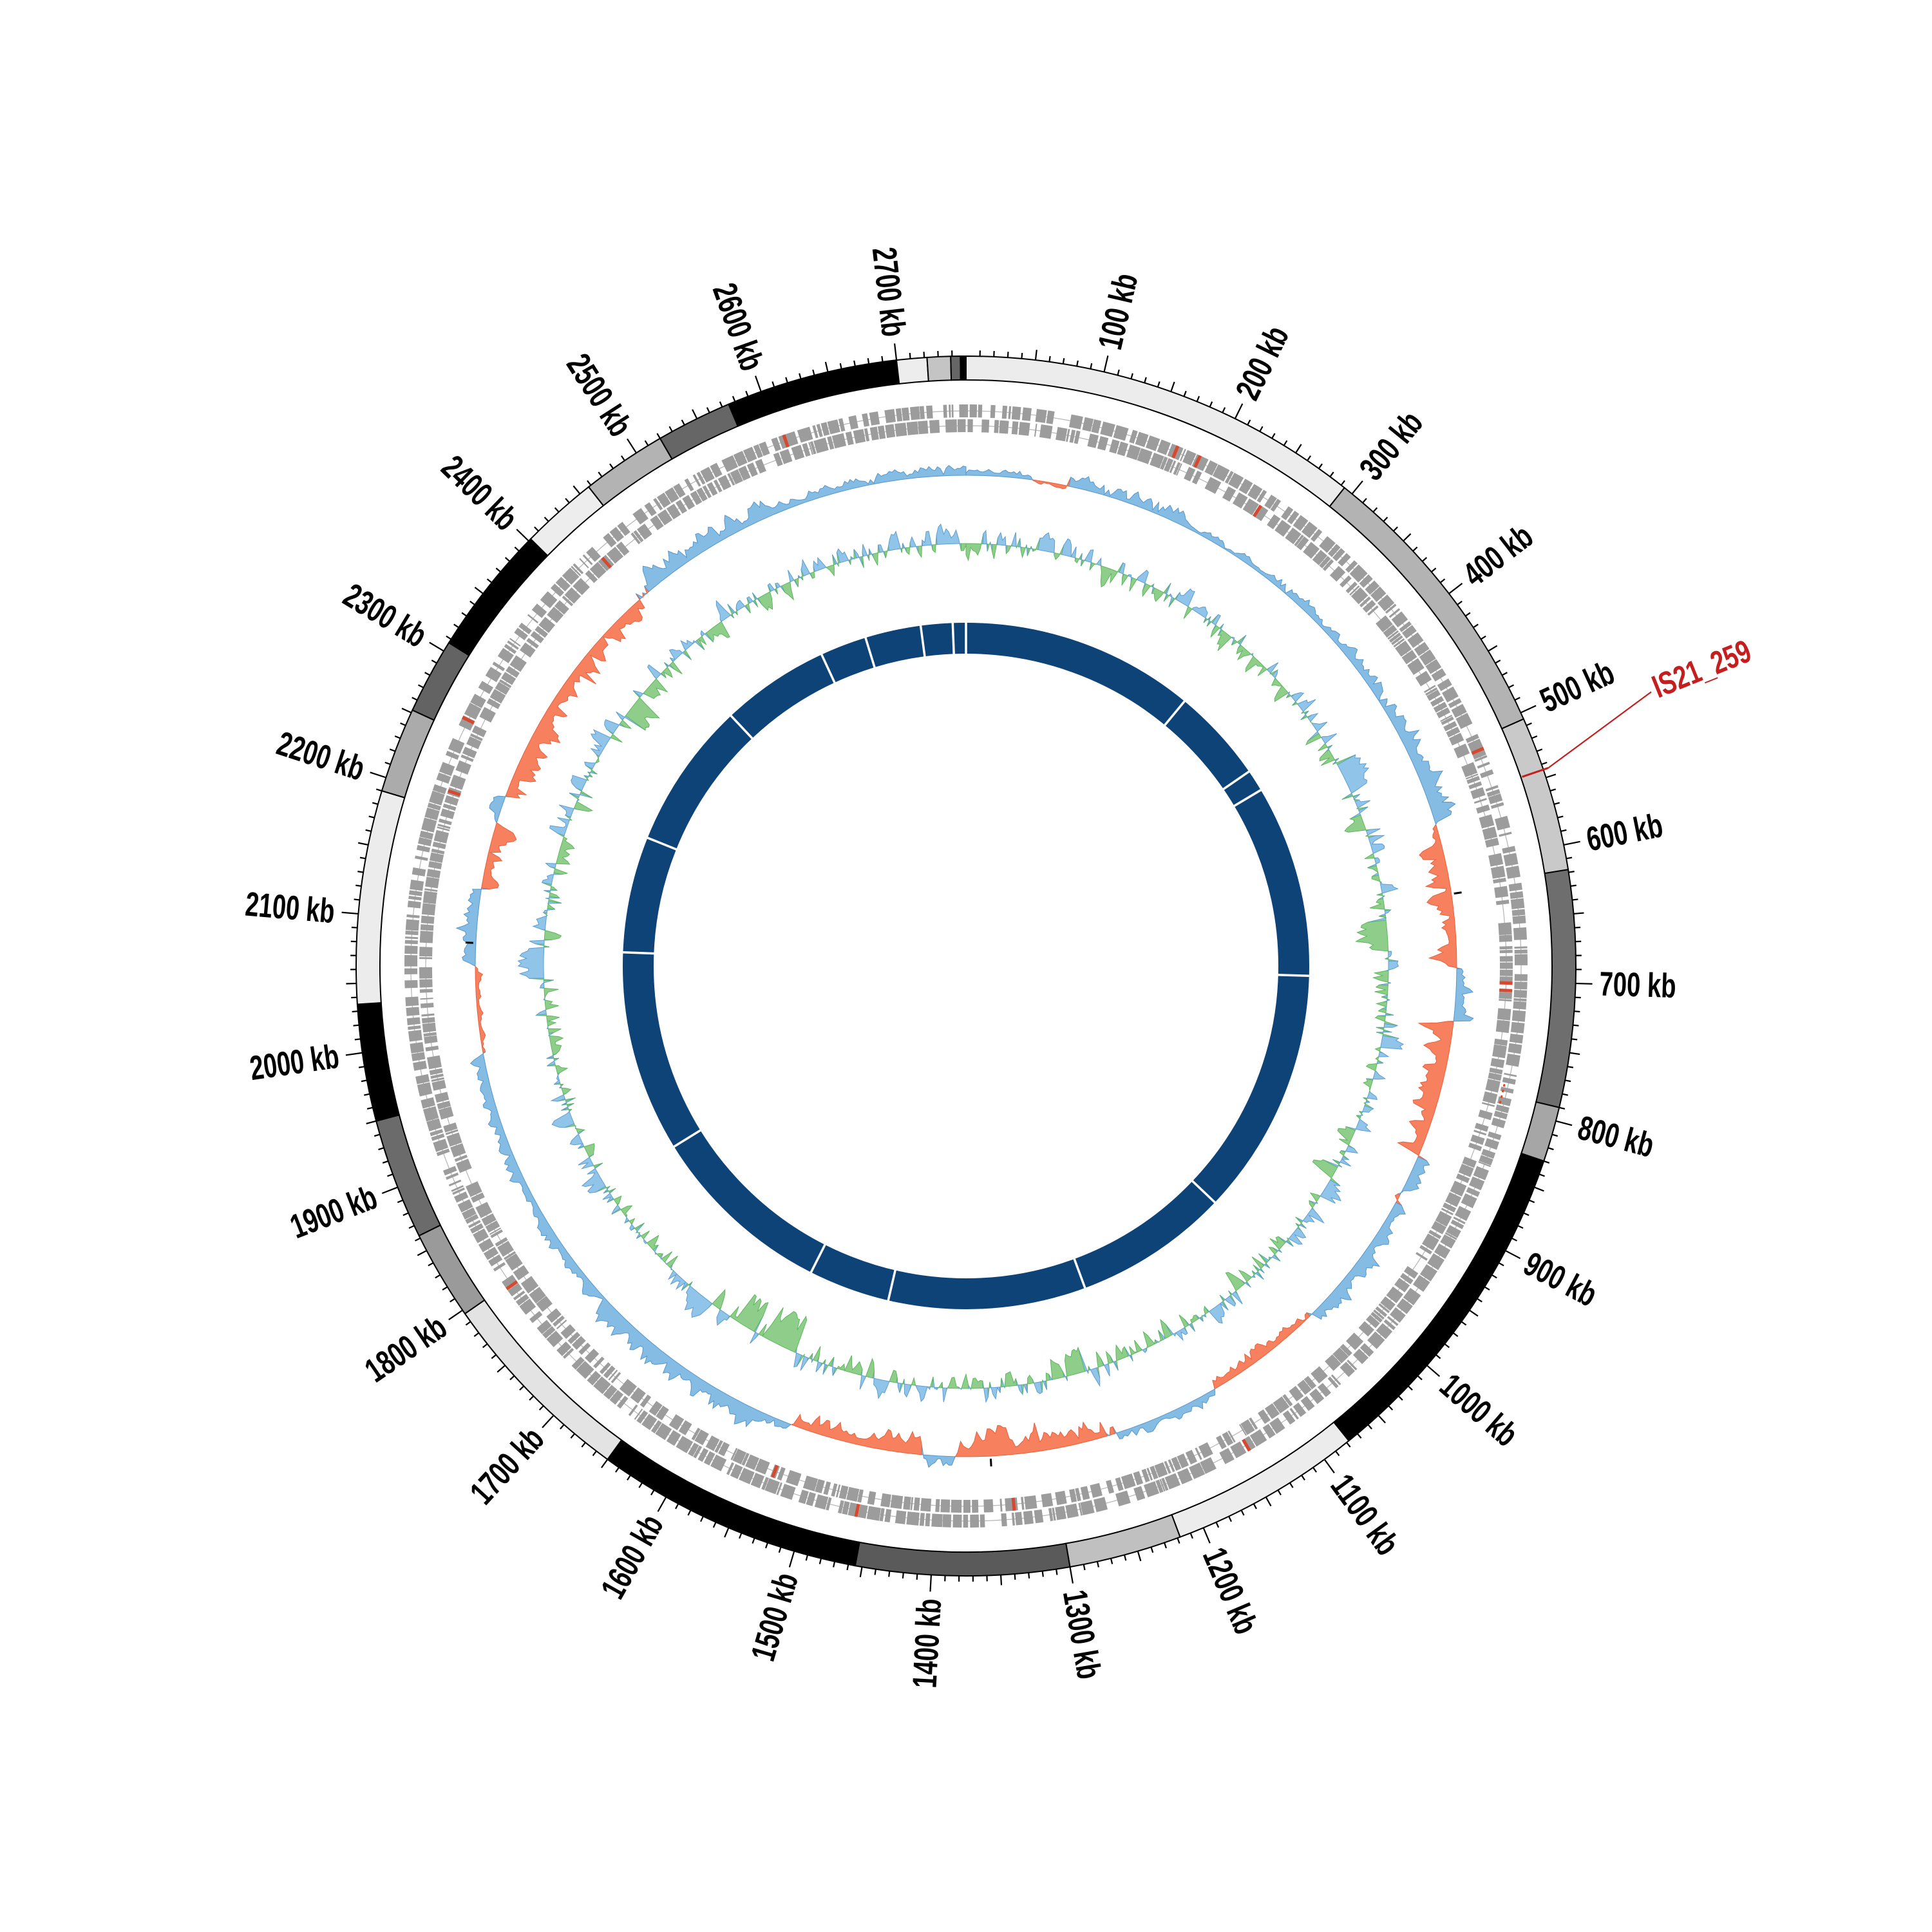  Describe the element at coordinates (381, 898) in the screenshot. I see `contig-segment` at that location.